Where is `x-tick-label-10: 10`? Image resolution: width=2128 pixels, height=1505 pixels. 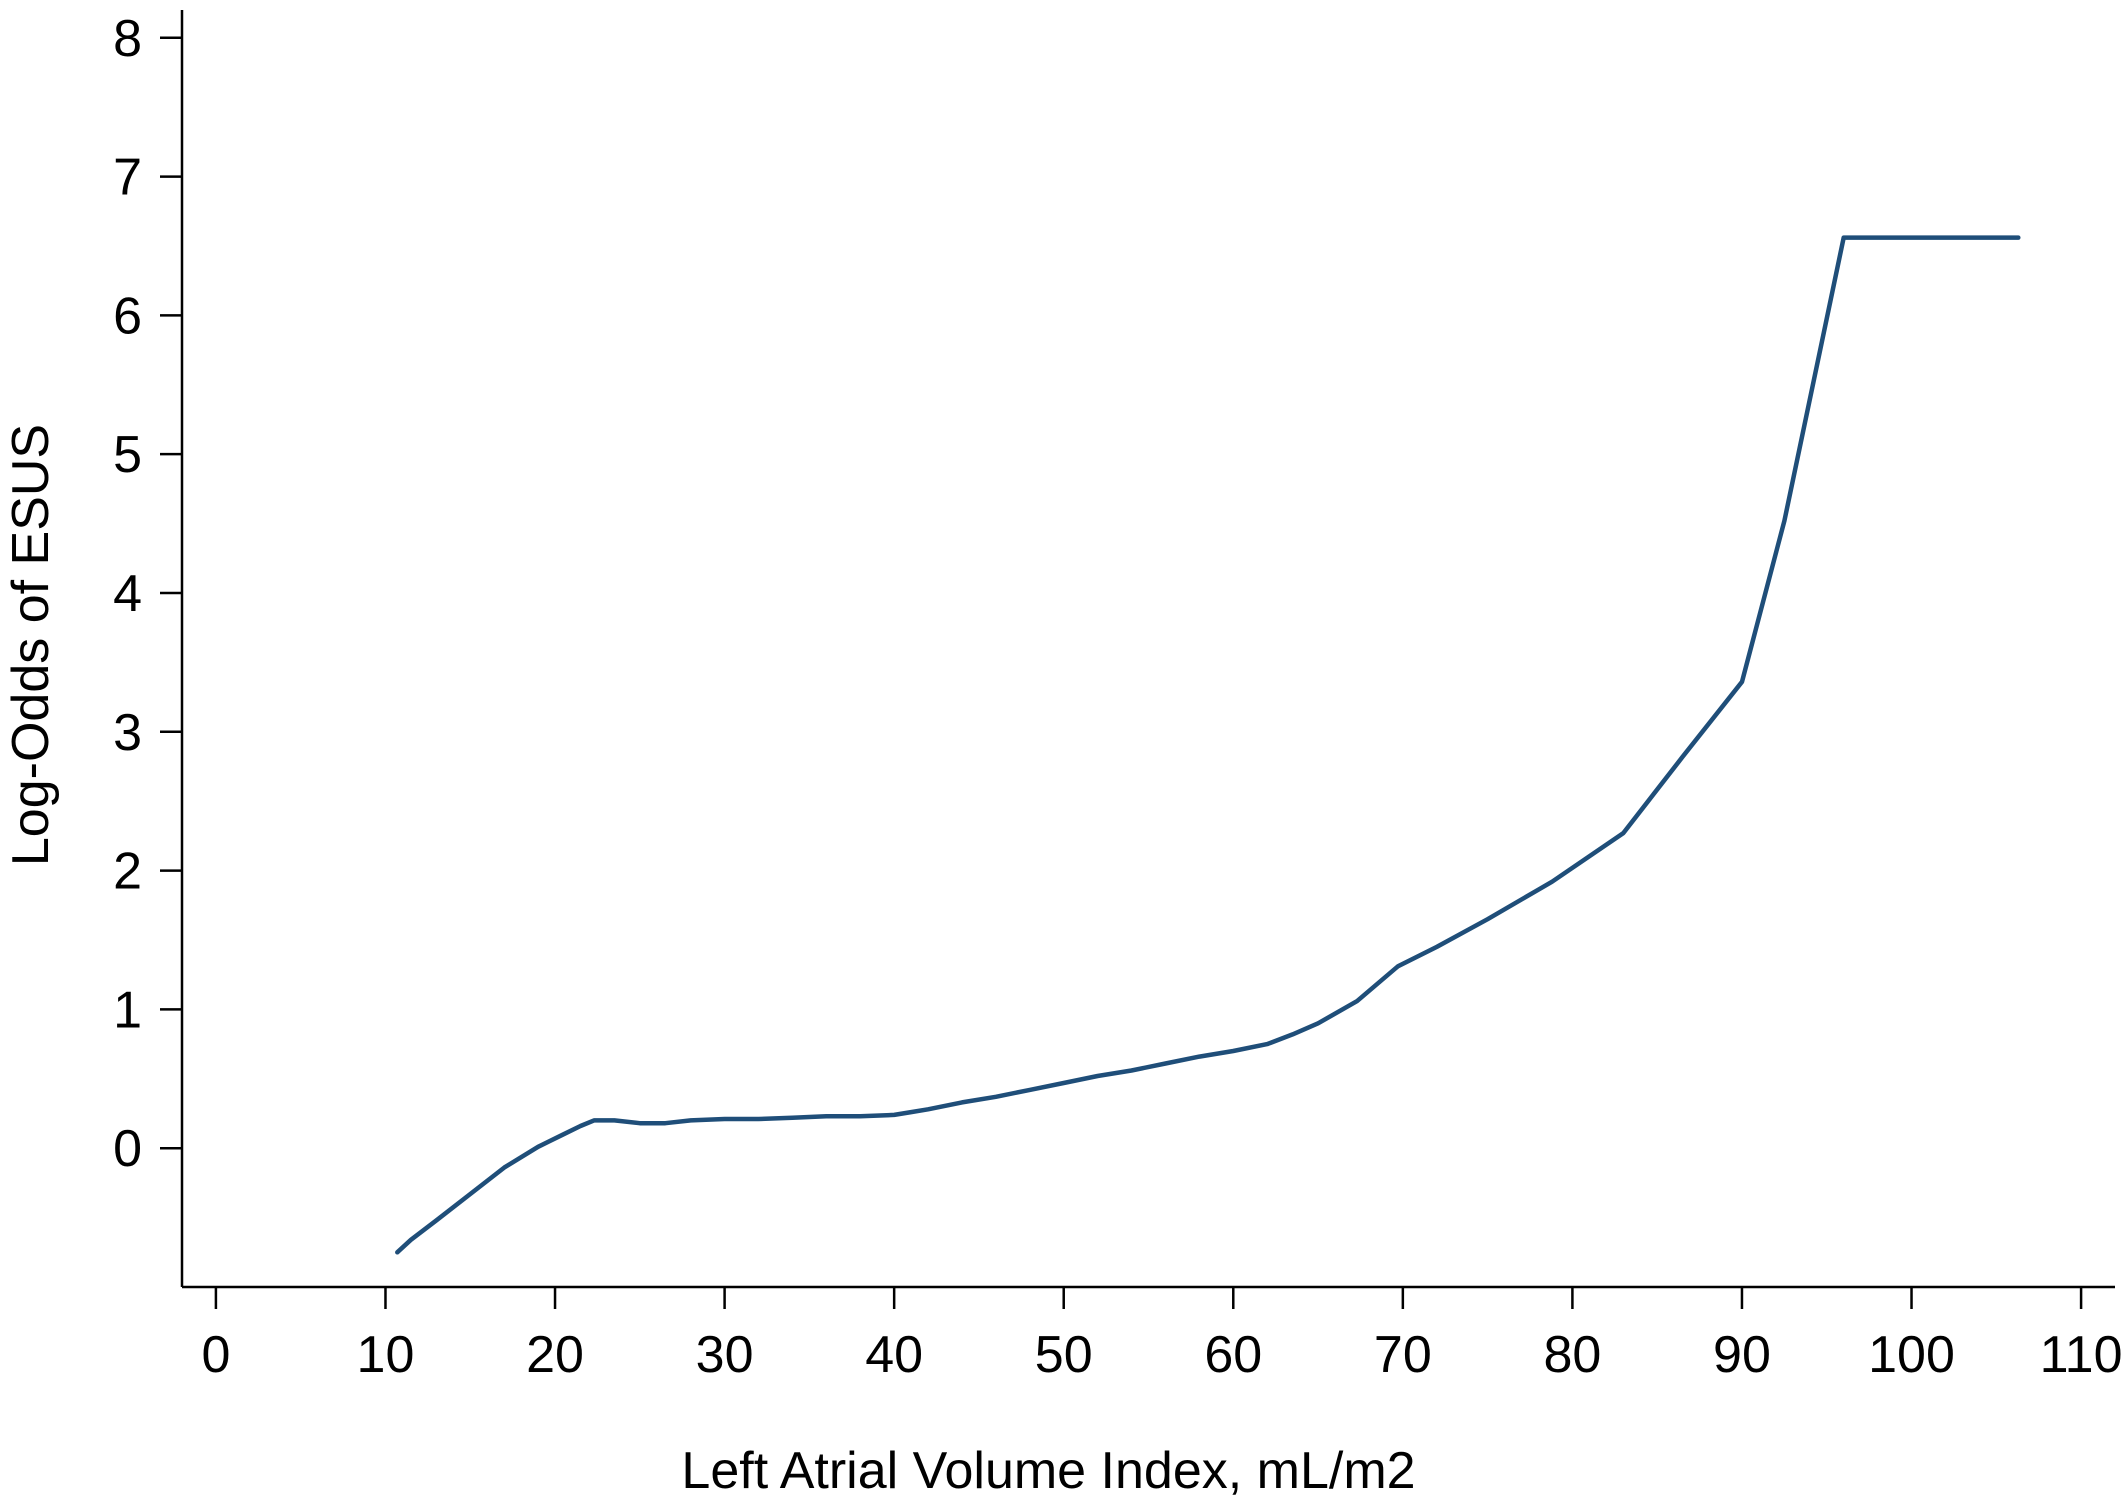 x-tick-label-10: 10 is located at coordinates (386, 1355).